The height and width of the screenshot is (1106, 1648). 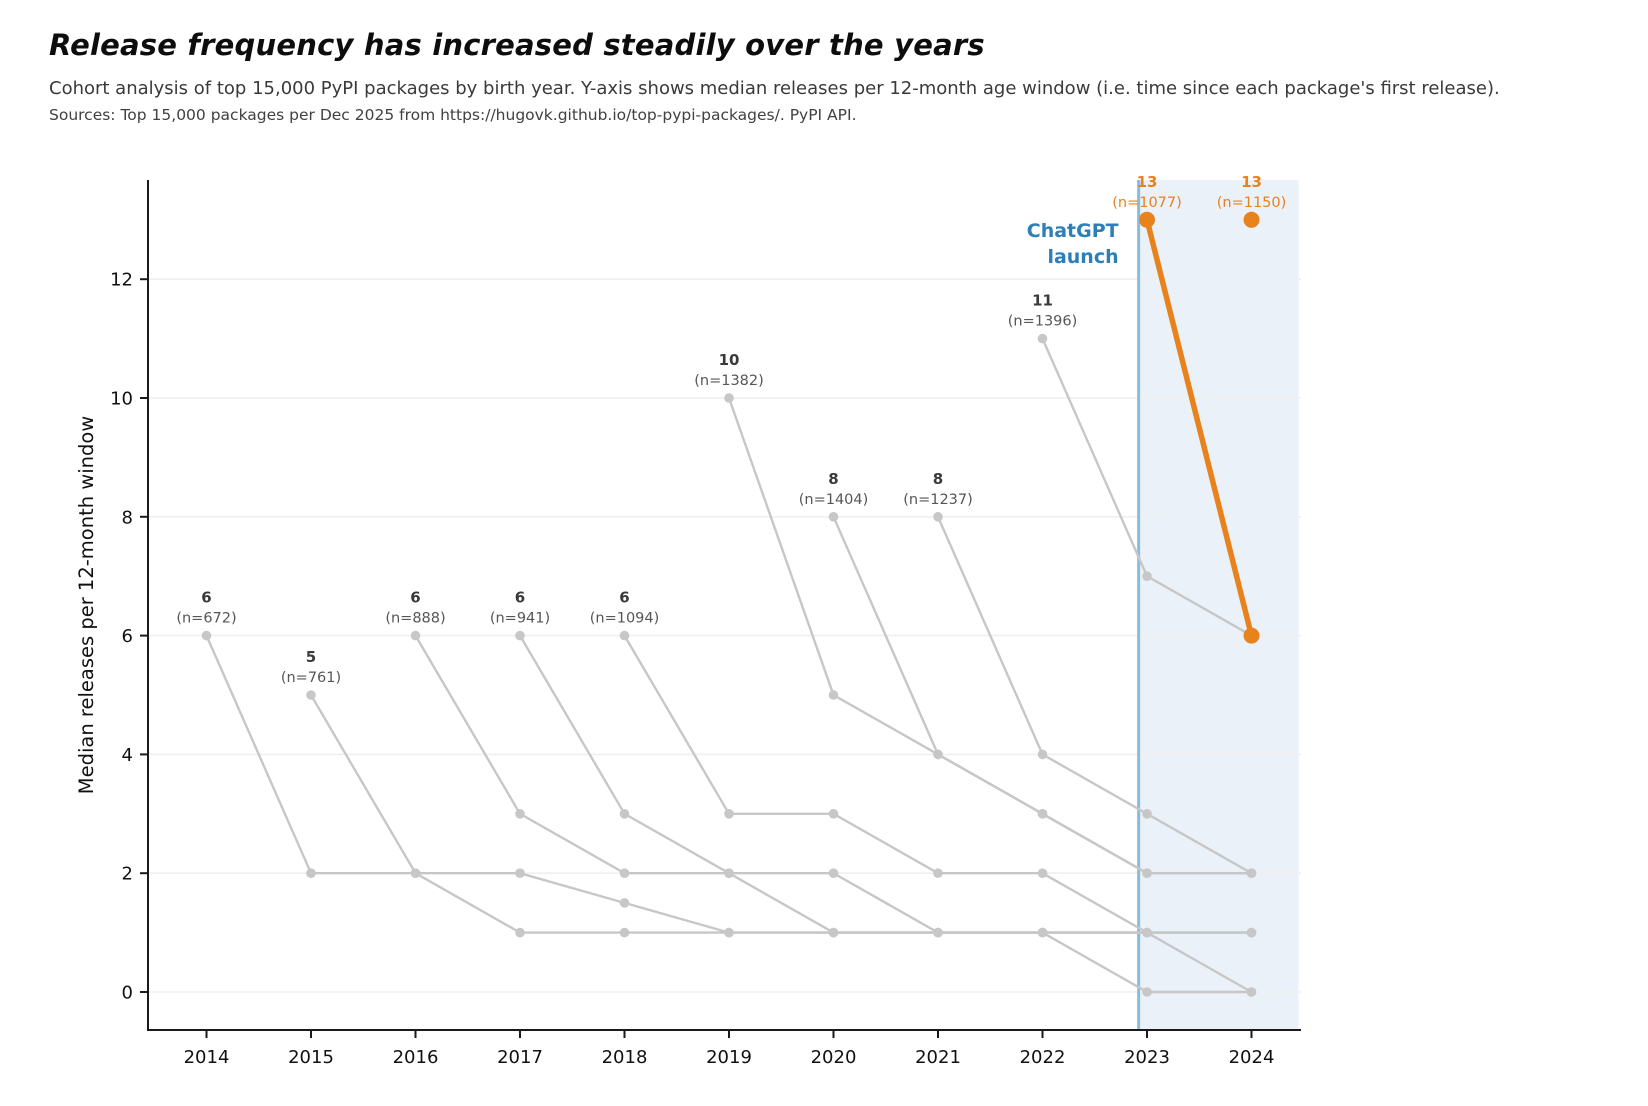 I want to click on cohort-line-2016, so click(x=833, y=784).